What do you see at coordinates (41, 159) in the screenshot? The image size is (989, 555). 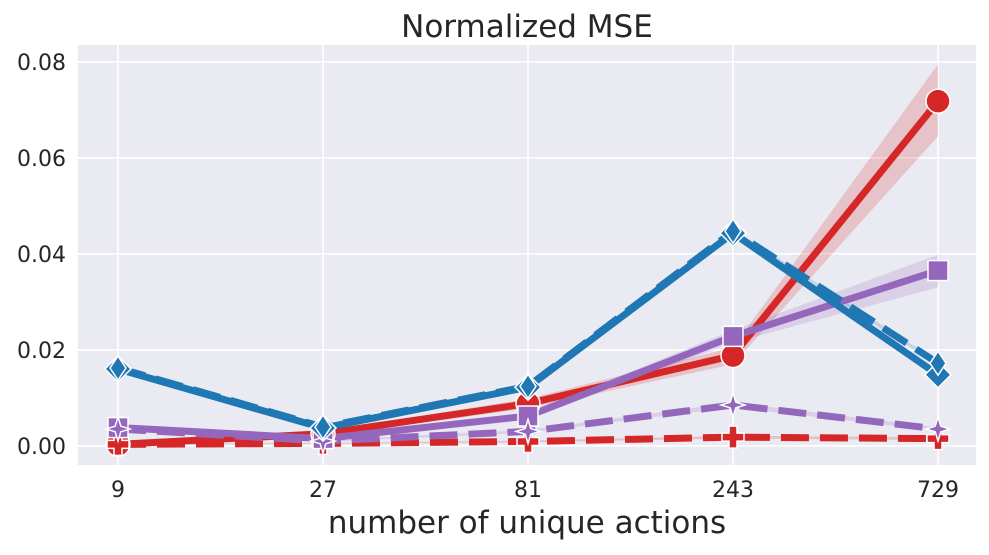 I see `y-tick-label: 0.06` at bounding box center [41, 159].